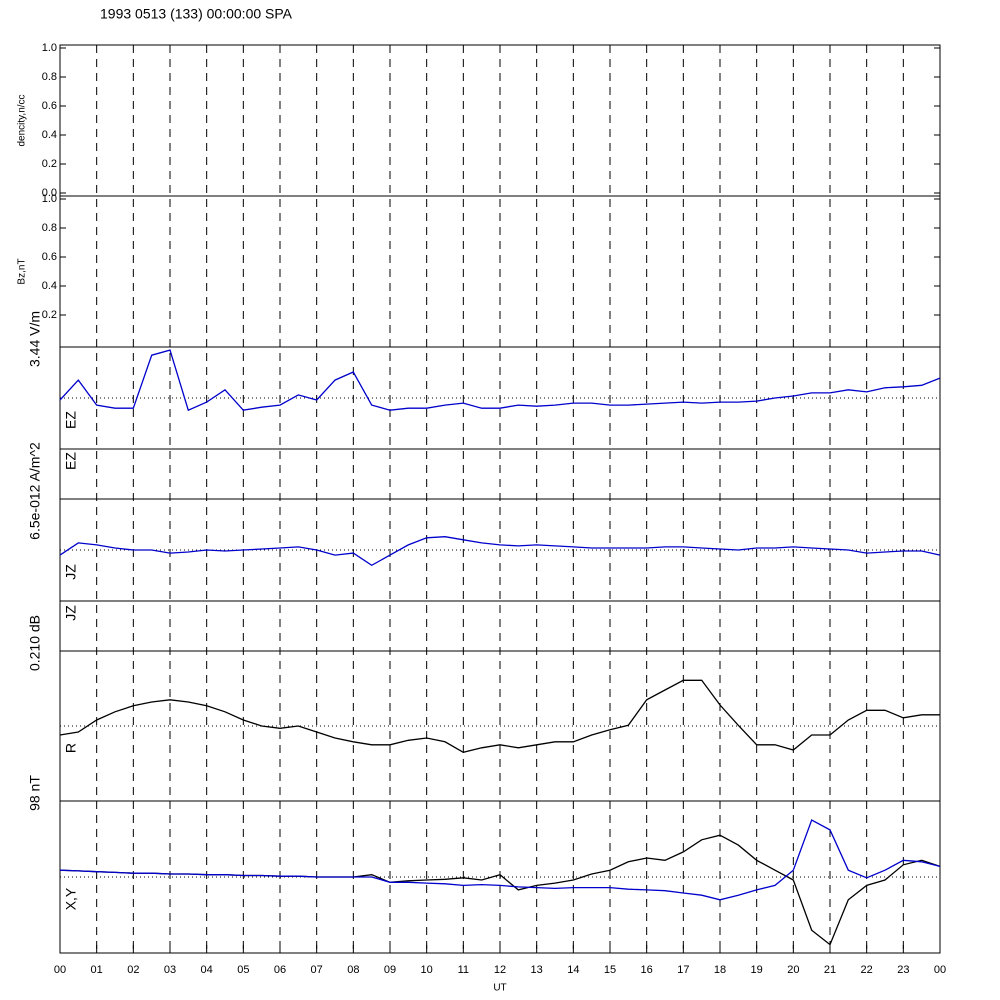 This screenshot has width=1000, height=1000. Describe the element at coordinates (720, 970) in the screenshot. I see `x-tick-label: 18` at that location.